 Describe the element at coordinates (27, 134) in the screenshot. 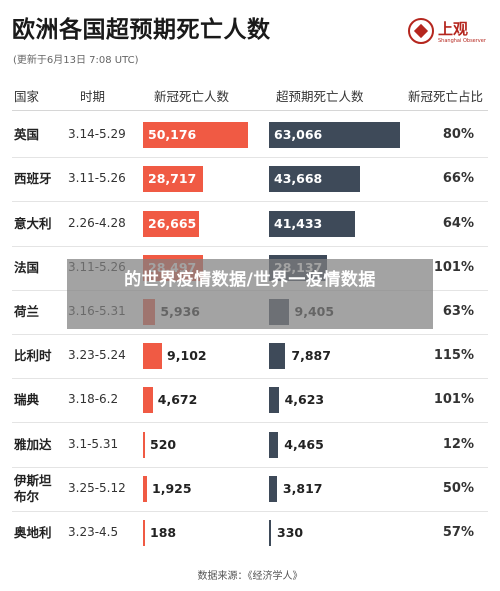

I see `row-country: 英国` at that location.